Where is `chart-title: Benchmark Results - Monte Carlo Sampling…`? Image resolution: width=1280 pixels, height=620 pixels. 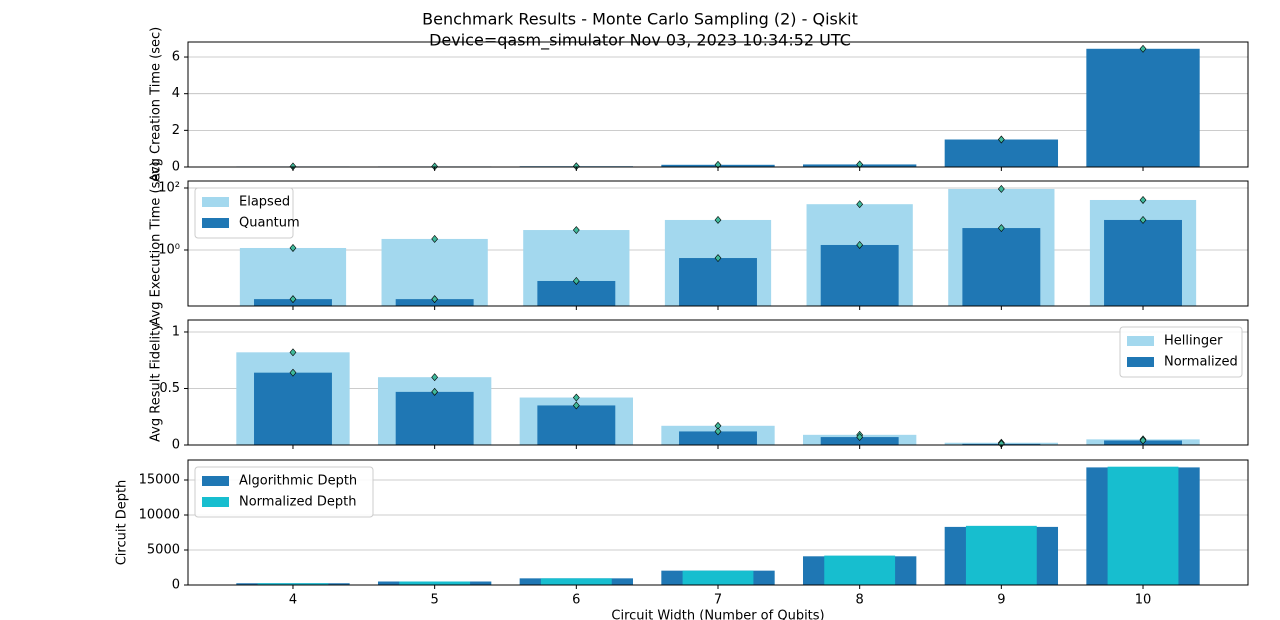
chart-title: Benchmark Results - Monte Carlo Sampling… is located at coordinates (640, 19).